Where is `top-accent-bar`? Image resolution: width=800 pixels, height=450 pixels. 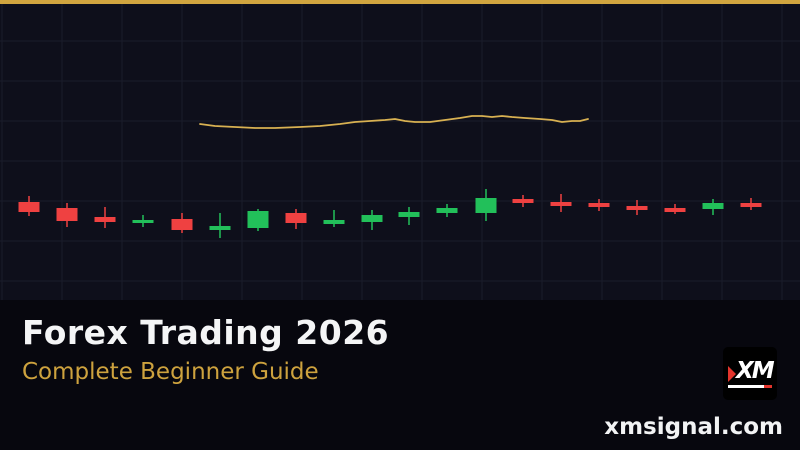 top-accent-bar is located at coordinates (400, 2).